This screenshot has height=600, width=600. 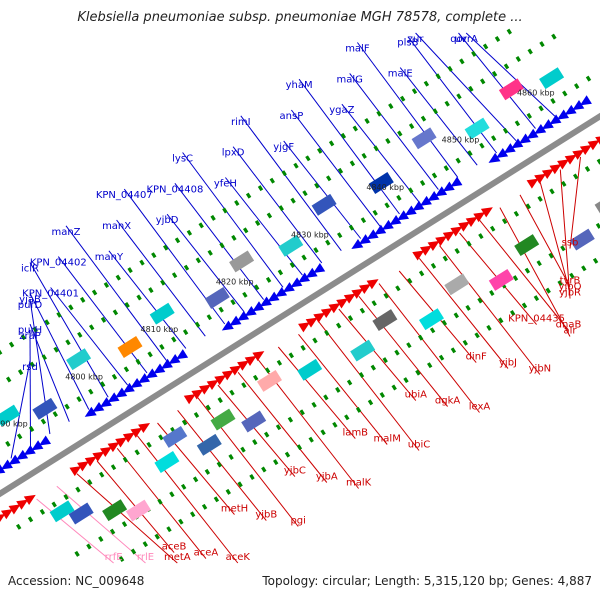 I want to click on gene-label-ansp: ansP, so click(x=292, y=116).